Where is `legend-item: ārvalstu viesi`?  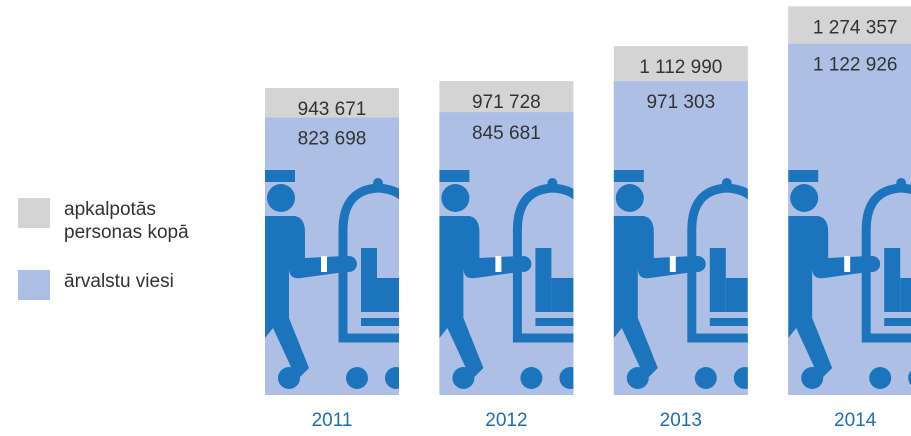 legend-item: ārvalstu viesi is located at coordinates (126, 285).